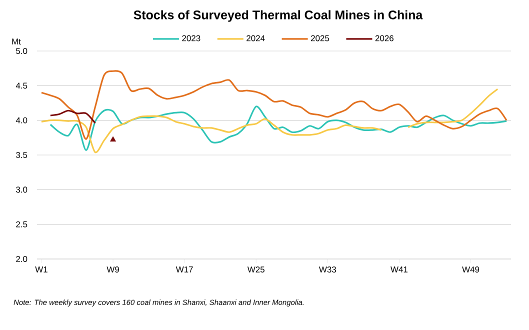  What do you see at coordinates (320, 38) in the screenshot?
I see `legend-label: 2025` at bounding box center [320, 38].